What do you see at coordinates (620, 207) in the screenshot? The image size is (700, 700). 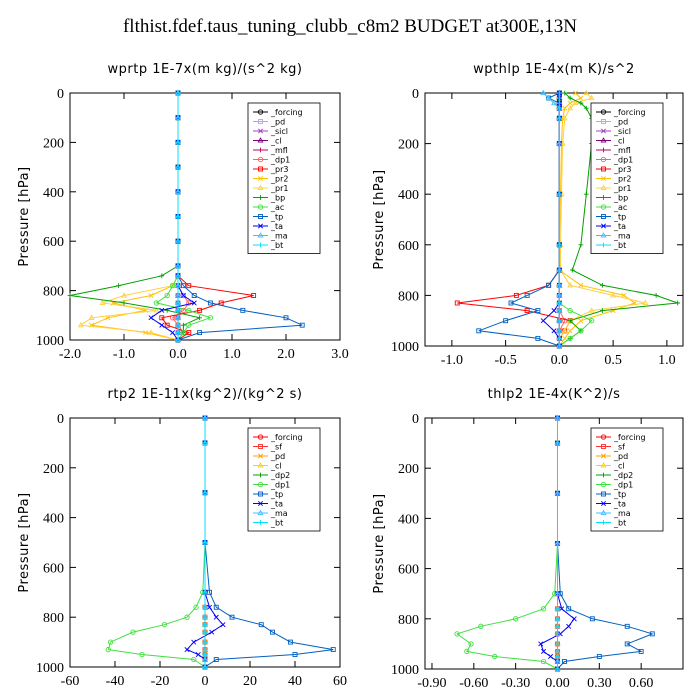 I see `legend-label: _ac` at bounding box center [620, 207].